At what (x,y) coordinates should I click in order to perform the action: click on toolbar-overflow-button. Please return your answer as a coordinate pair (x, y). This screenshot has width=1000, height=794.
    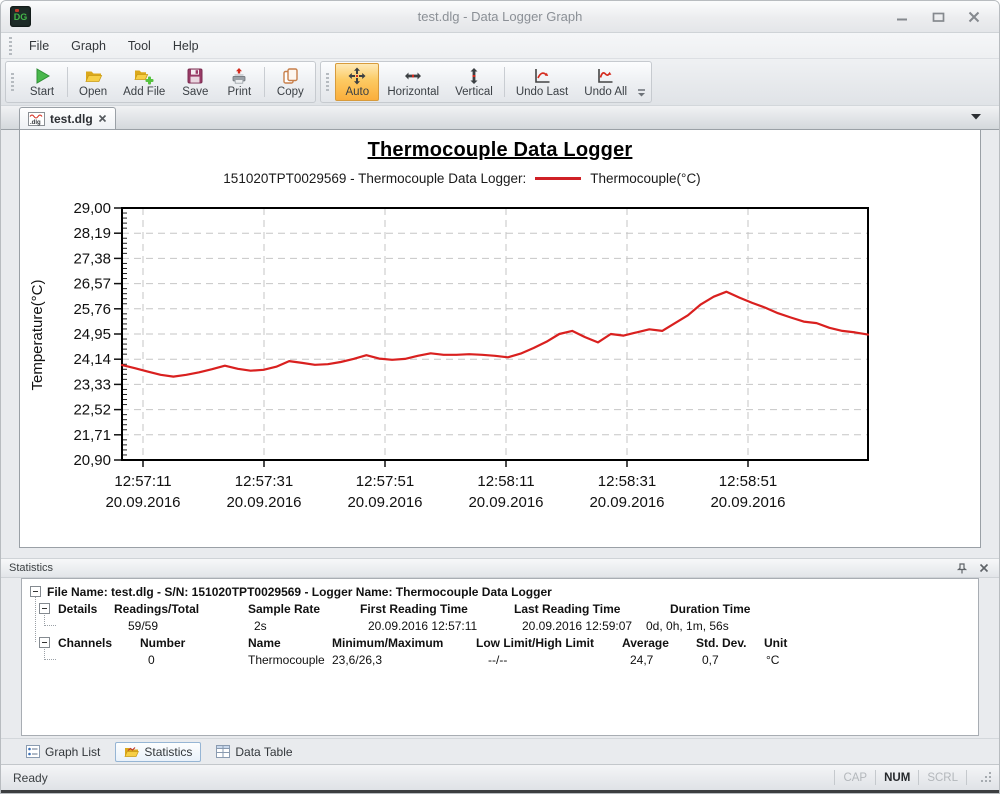
    Looking at the image, I should click on (641, 82).